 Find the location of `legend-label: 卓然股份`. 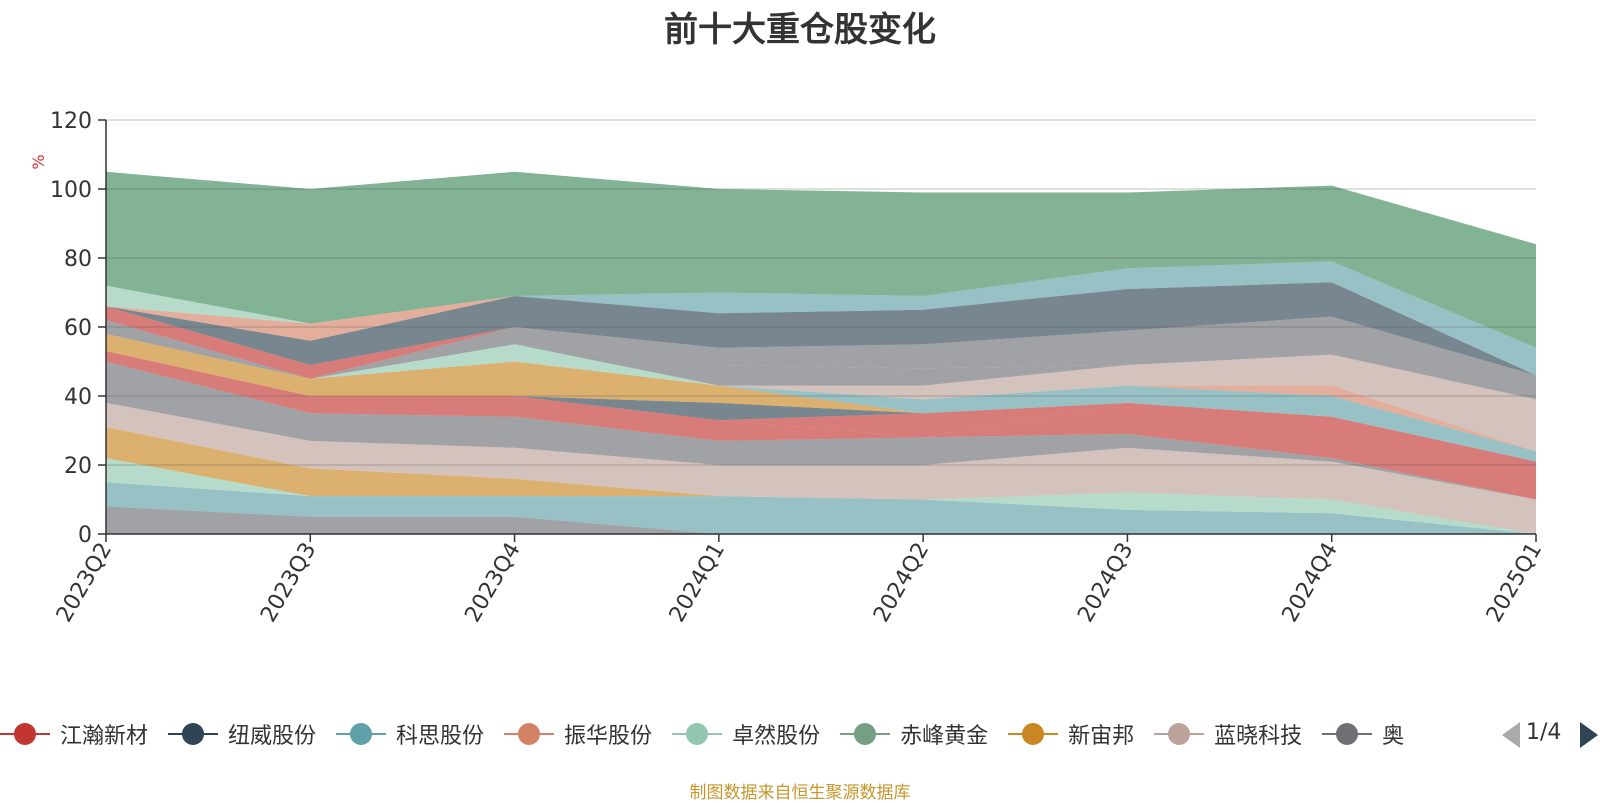

legend-label: 卓然股份 is located at coordinates (776, 736).